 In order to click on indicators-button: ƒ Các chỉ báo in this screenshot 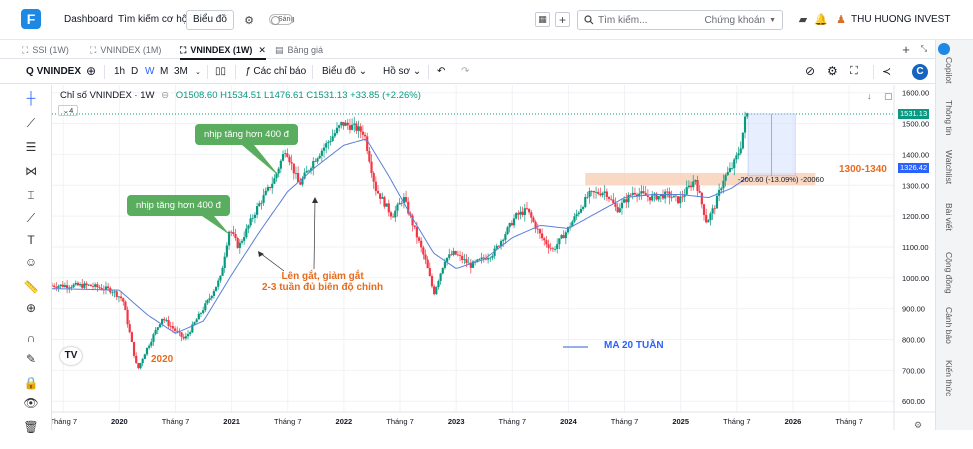, I will do `click(275, 71)`.